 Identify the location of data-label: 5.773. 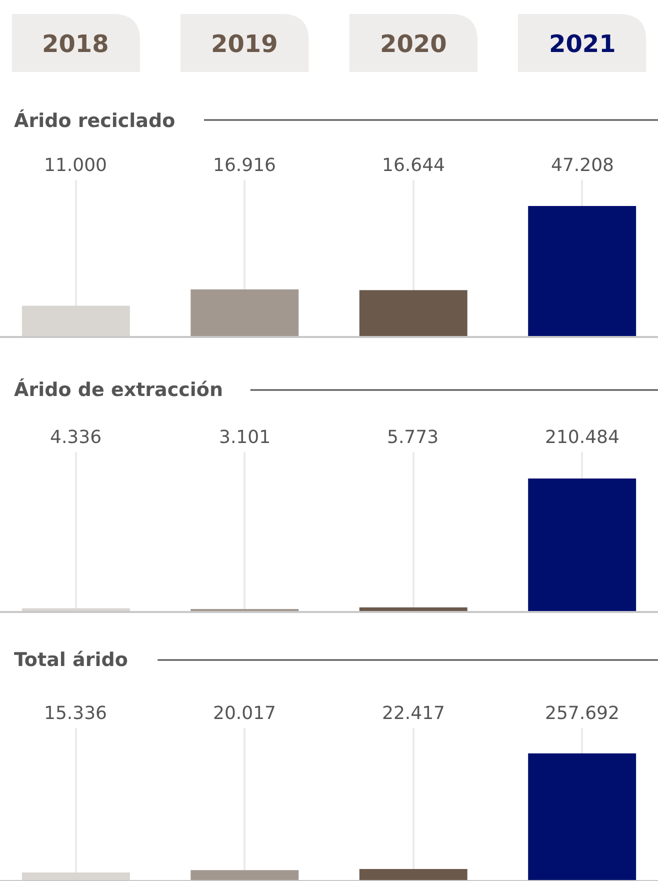
(413, 437).